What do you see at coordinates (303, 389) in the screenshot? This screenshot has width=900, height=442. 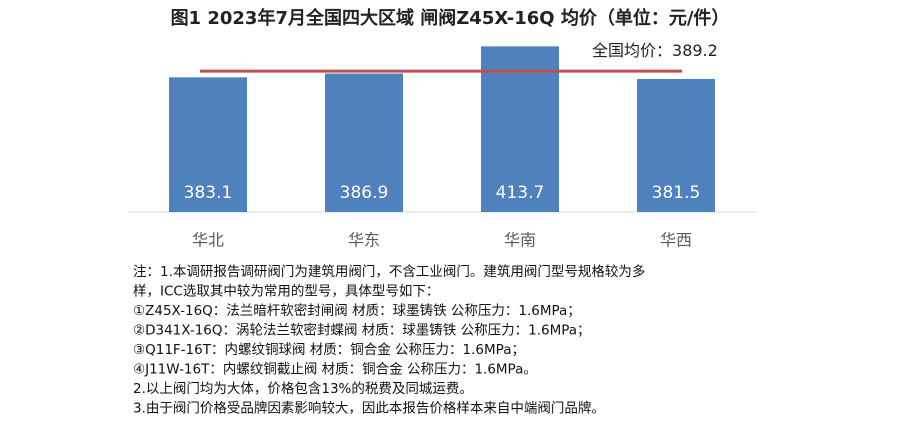 I see `note-line: 2.以上阀门均为大体，价格包含13%的税费及同城运费。` at bounding box center [303, 389].